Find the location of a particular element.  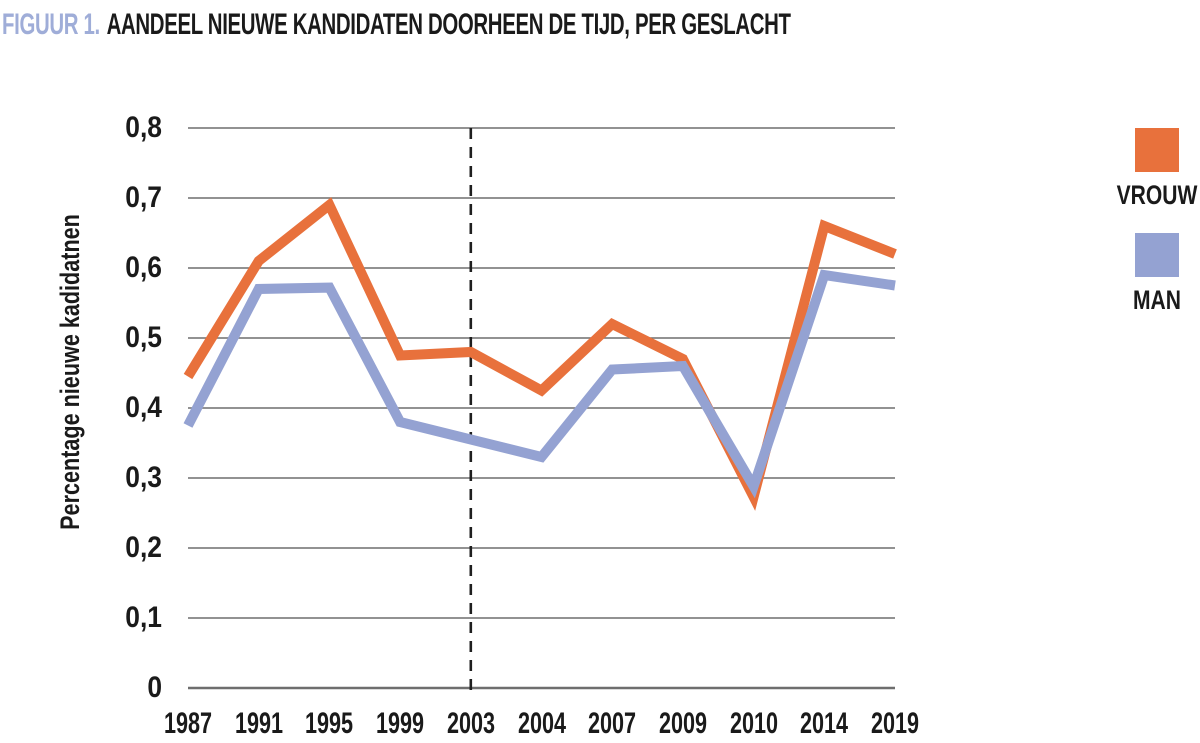

x-tick-label: 1995 is located at coordinates (329, 723).